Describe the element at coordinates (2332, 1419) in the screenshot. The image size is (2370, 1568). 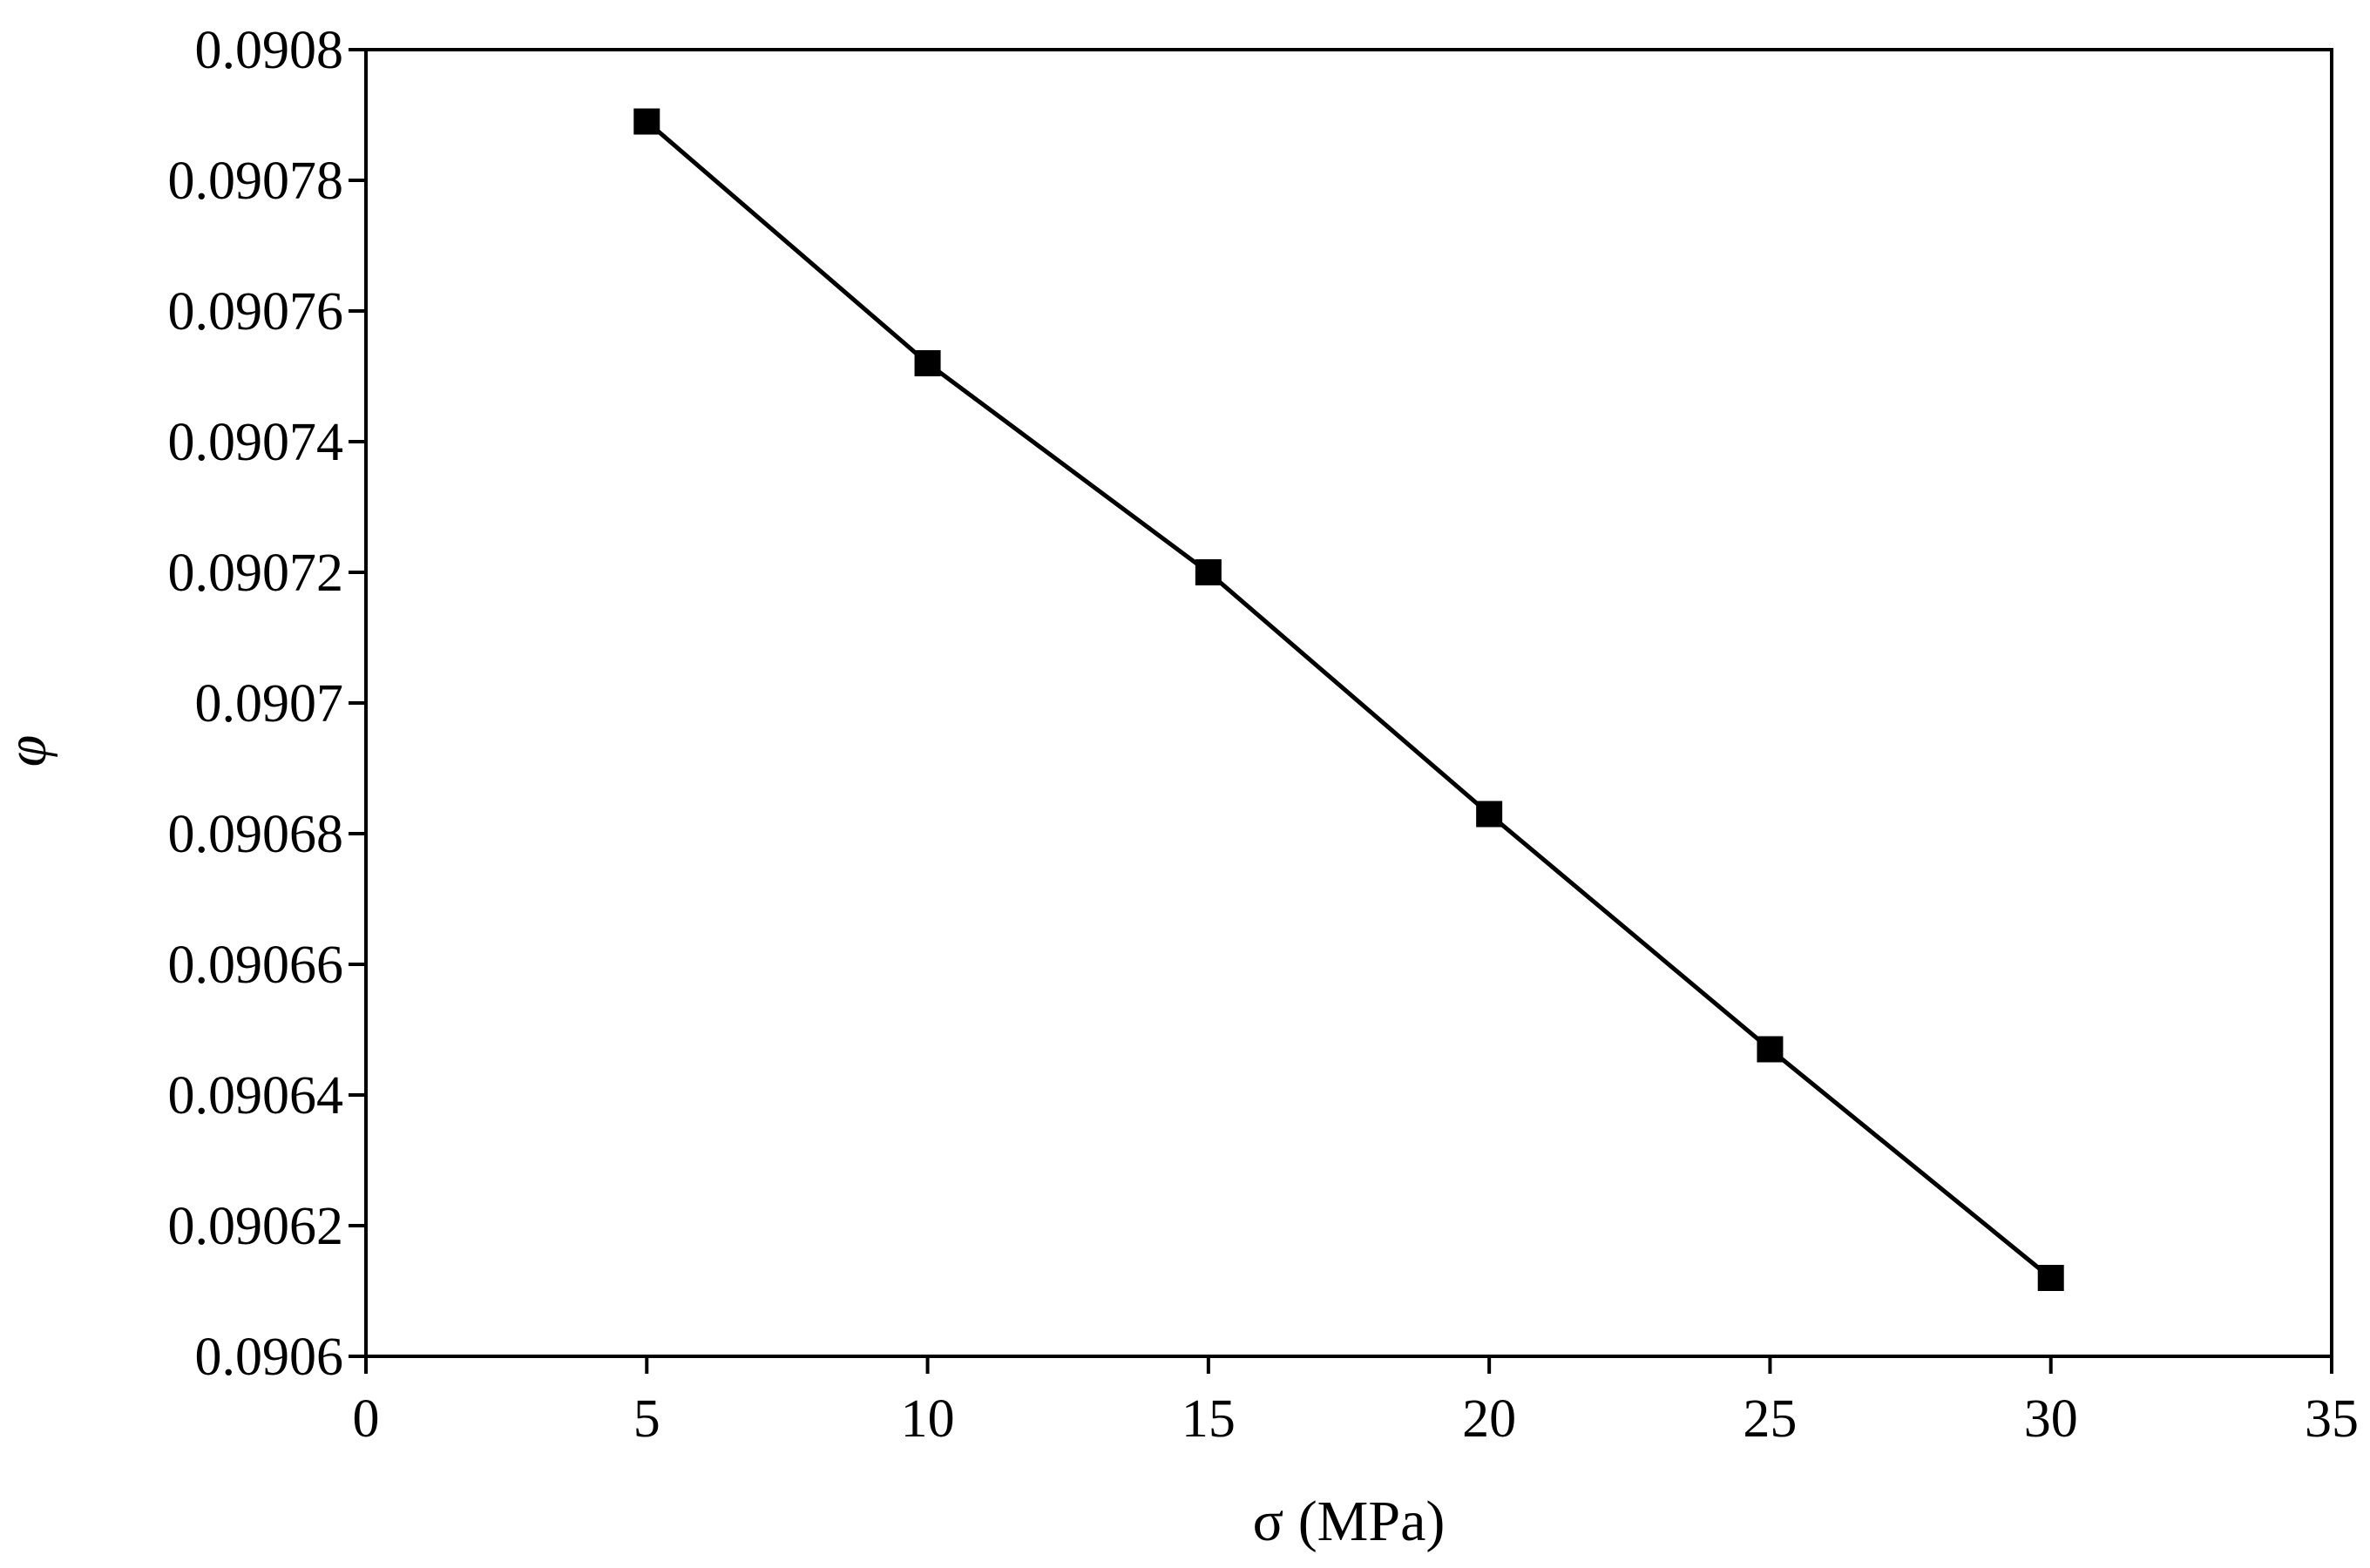
I see `x-tick-label-7: 35` at that location.